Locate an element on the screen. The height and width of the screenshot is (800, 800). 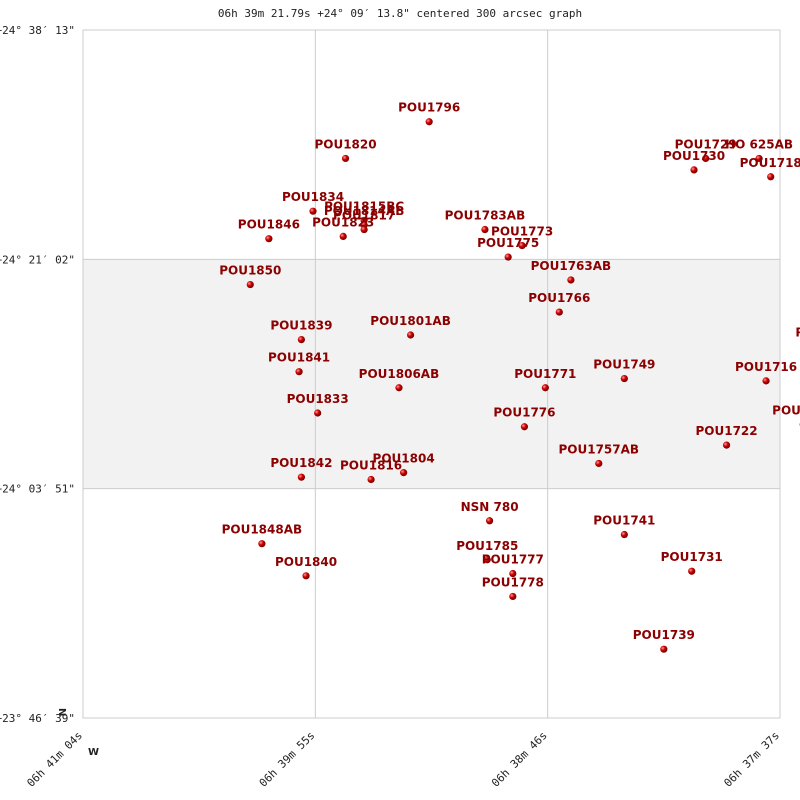
x-tick-label: 06h 39m 55s is located at coordinates (287, 759).